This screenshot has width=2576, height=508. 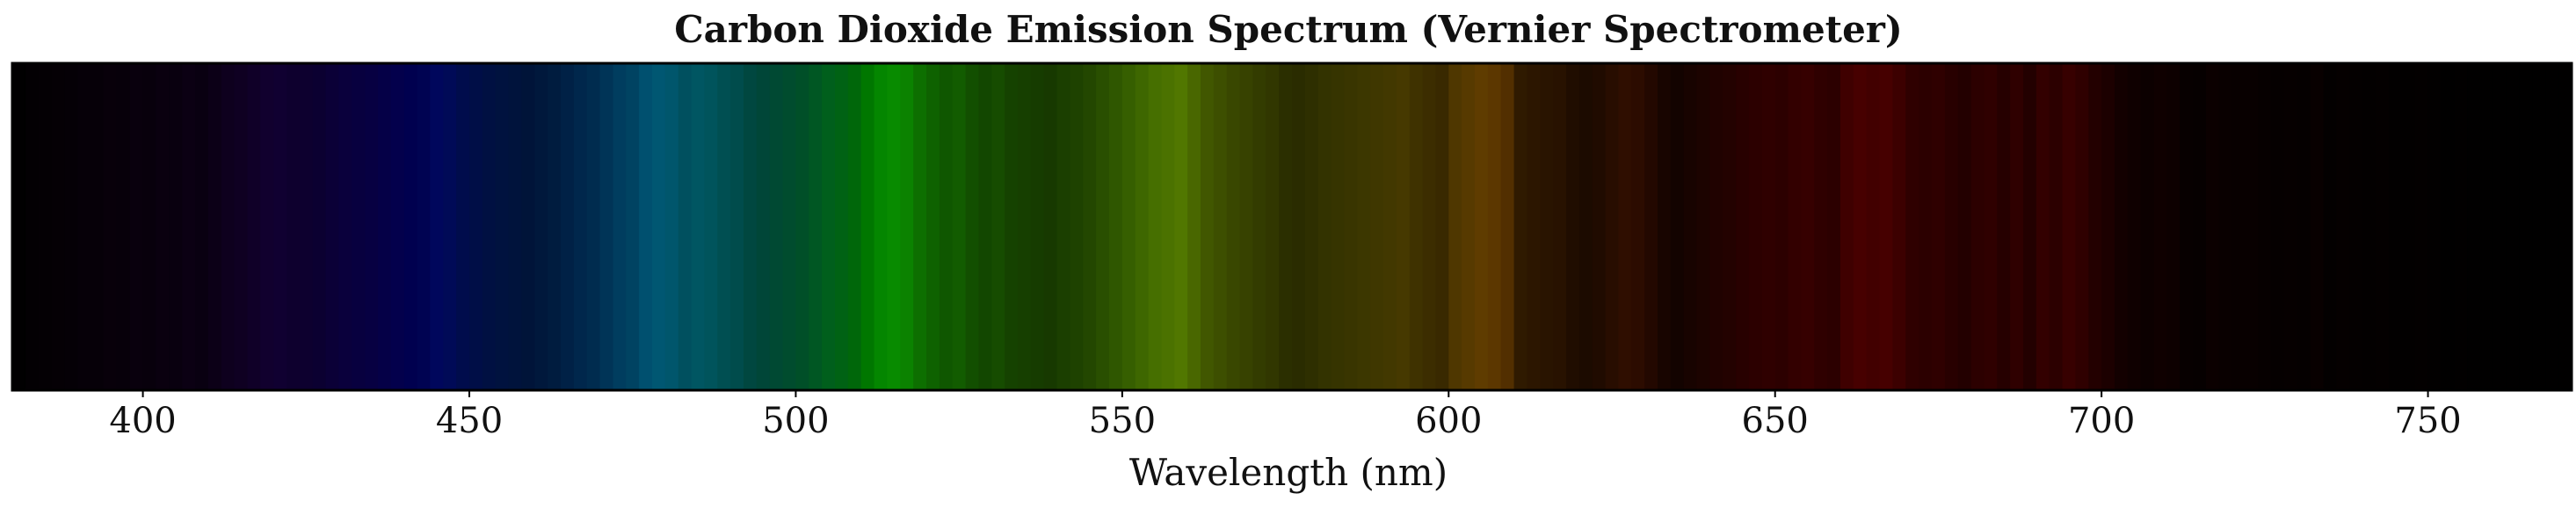 I want to click on x-tick-label: 750, so click(x=2427, y=421).